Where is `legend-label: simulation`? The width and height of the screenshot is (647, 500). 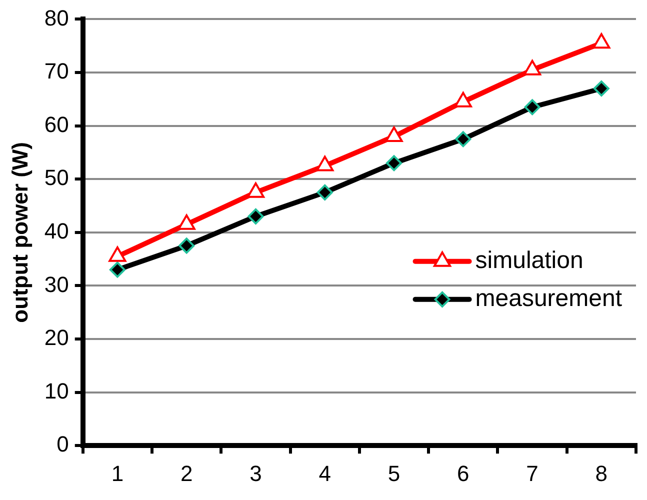 legend-label: simulation is located at coordinates (529, 260).